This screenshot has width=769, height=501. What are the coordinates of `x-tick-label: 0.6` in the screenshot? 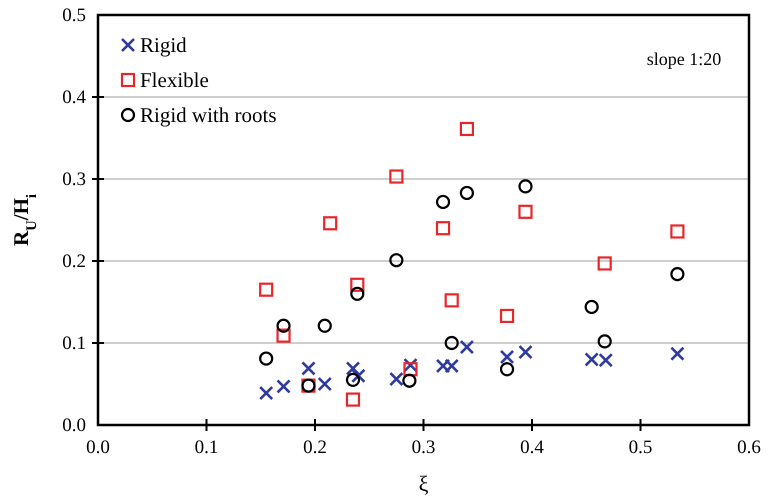 It's located at (749, 447).